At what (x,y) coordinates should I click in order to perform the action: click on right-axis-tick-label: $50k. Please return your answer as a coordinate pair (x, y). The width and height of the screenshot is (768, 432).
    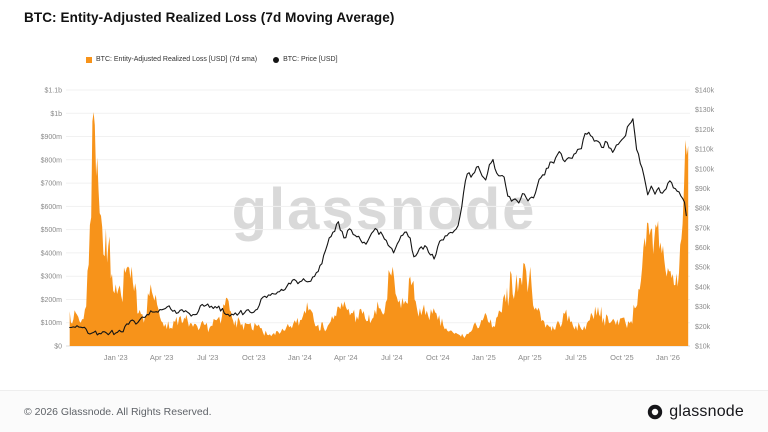
    Looking at the image, I should click on (703, 268).